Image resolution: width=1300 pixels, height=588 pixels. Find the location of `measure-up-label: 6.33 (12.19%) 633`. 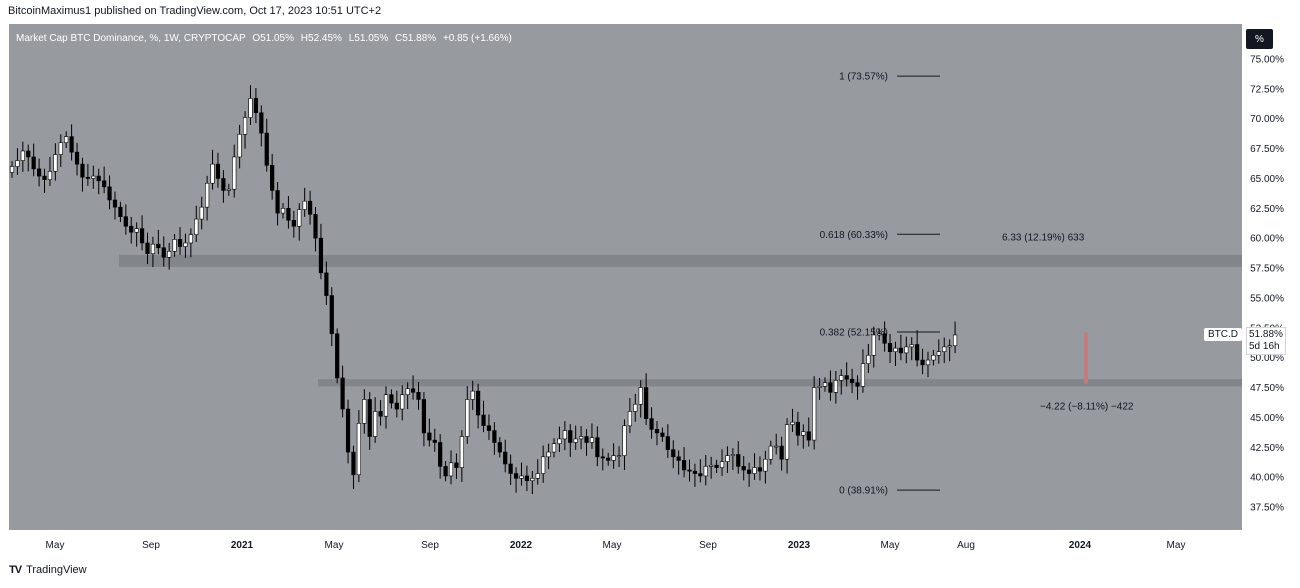

measure-up-label: 6.33 (12.19%) 633 is located at coordinates (1043, 238).